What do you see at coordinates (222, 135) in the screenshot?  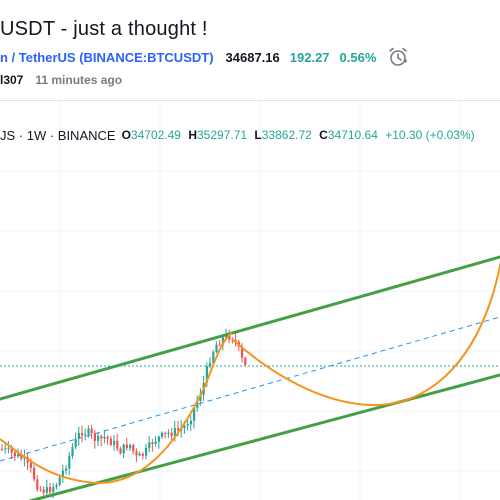 I see `high-value: 35297.71` at bounding box center [222, 135].